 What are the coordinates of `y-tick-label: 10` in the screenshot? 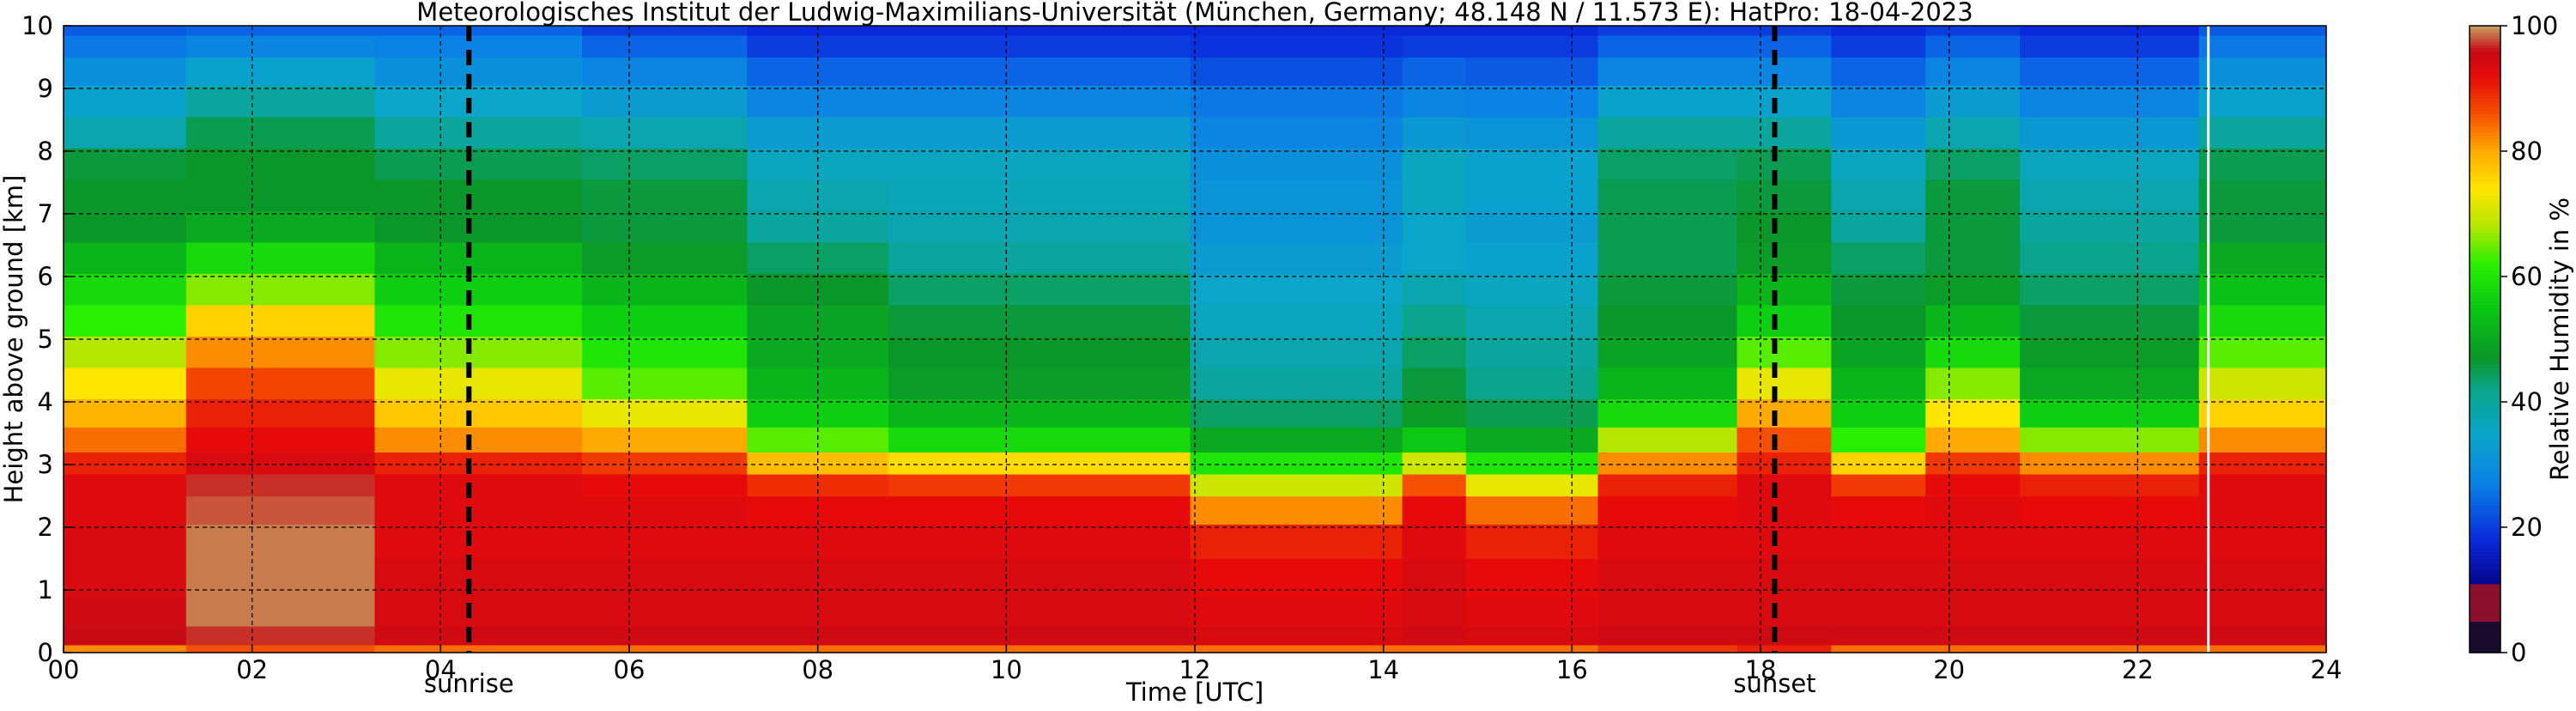 It's located at (37, 25).